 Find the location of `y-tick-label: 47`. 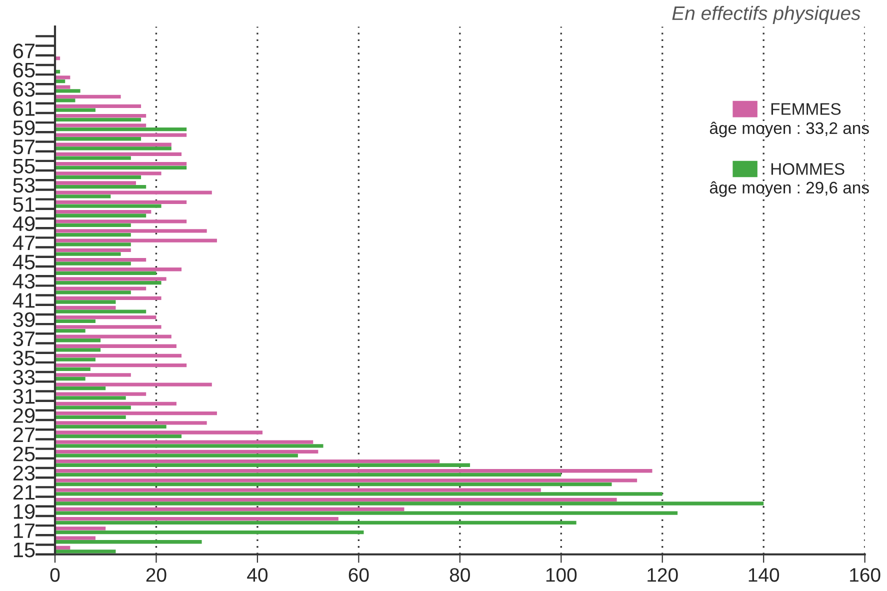

y-tick-label: 47 is located at coordinates (23, 243).